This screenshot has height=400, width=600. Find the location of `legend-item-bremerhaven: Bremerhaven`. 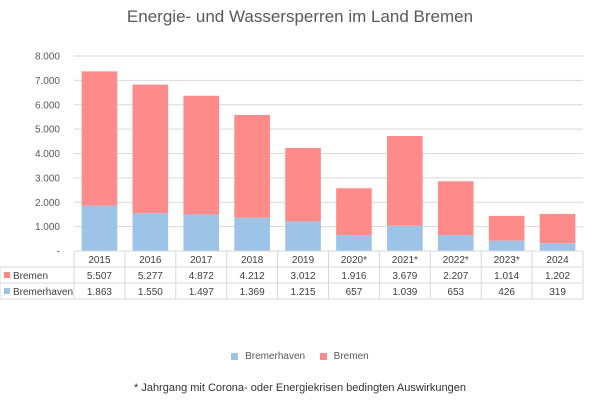

legend-item-bremerhaven: Bremerhaven is located at coordinates (268, 356).